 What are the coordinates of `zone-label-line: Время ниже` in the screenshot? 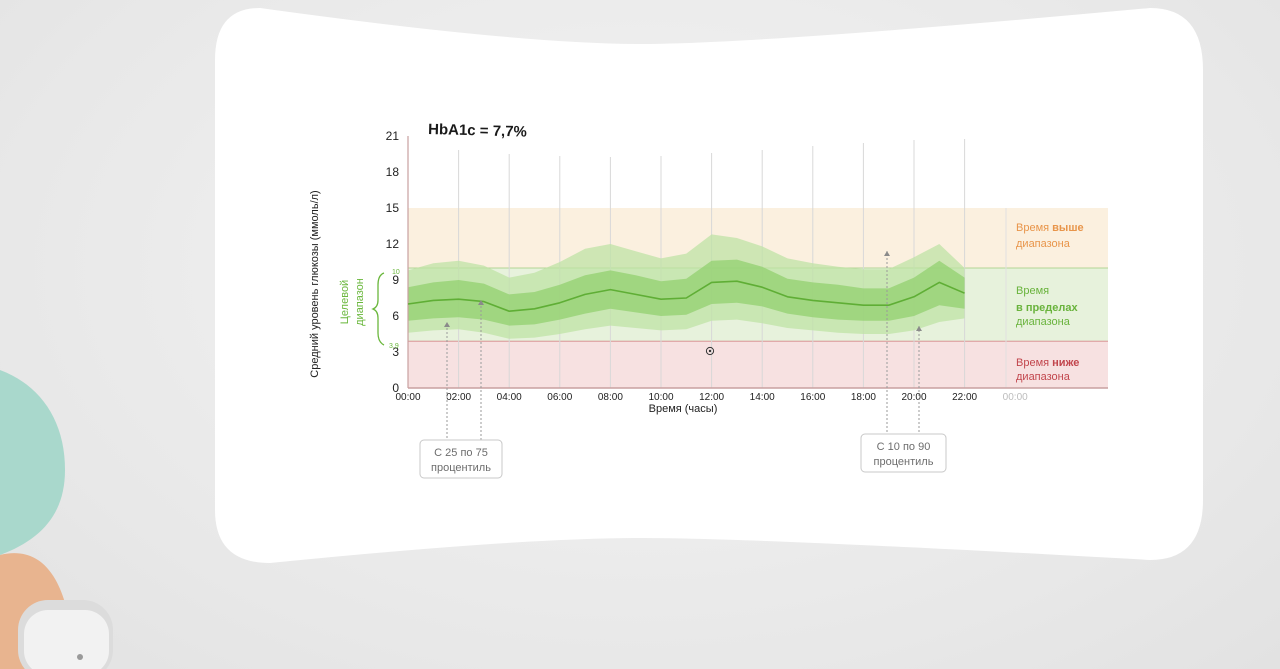 It's located at (1047, 363).